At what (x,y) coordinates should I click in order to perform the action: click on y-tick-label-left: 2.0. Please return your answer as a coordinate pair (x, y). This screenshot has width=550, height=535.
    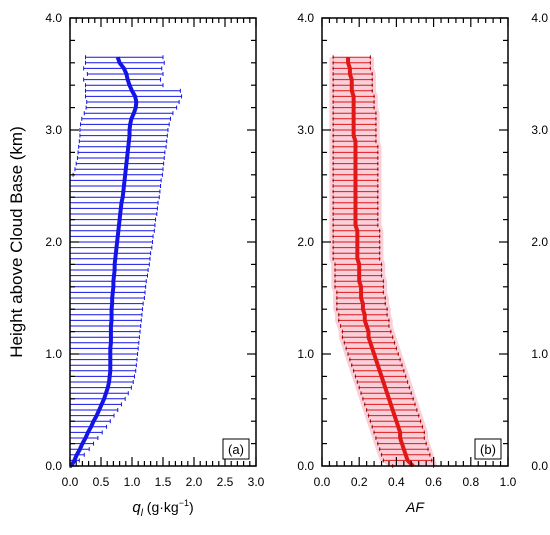
    Looking at the image, I should click on (305, 242).